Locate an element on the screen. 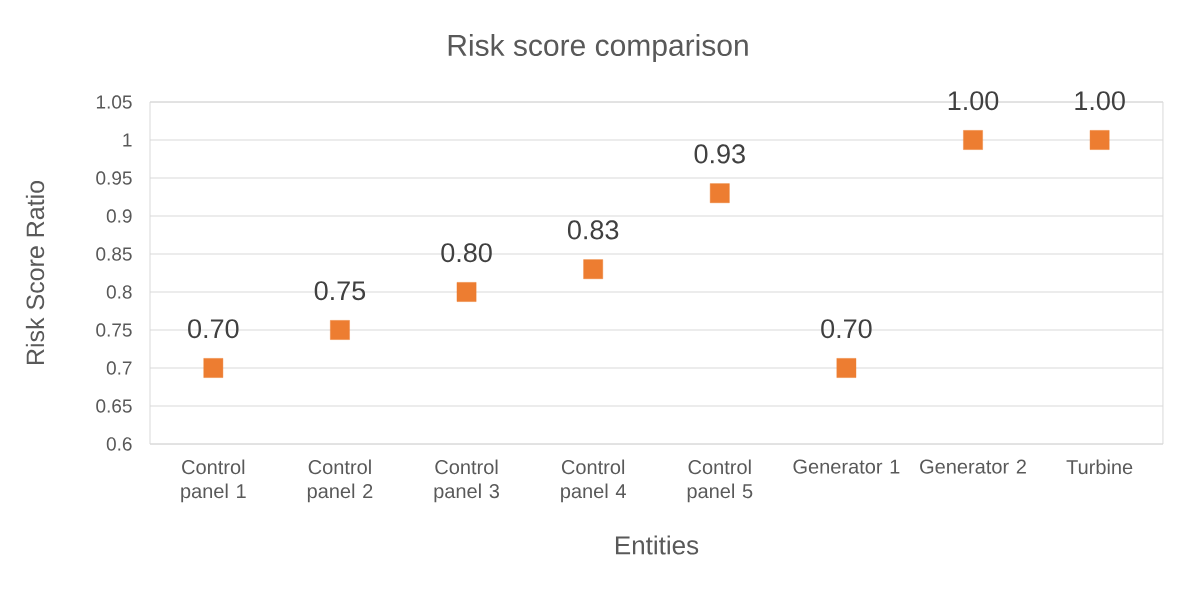 This screenshot has width=1190, height=596. y-axis-title: Risk Score Ratio is located at coordinates (35, 272).